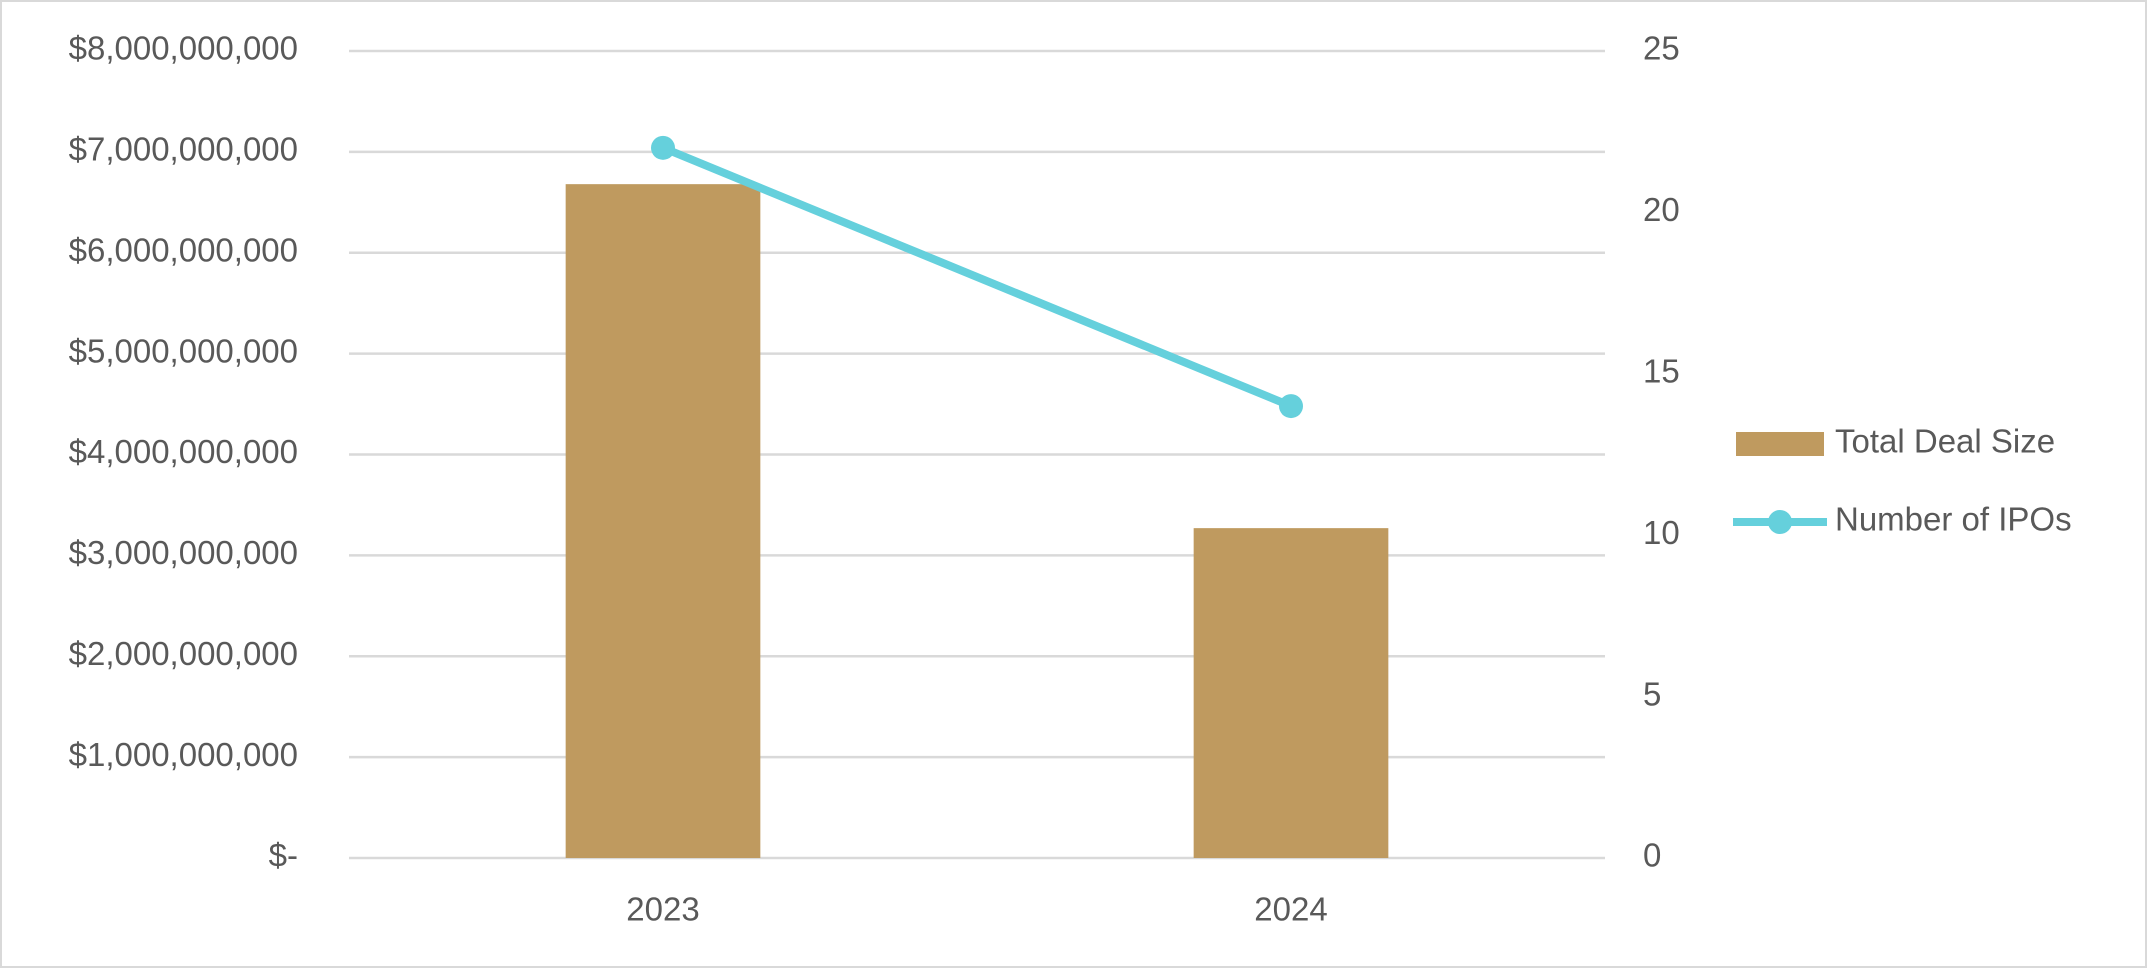 The image size is (2147, 968). Describe the element at coordinates (283, 855) in the screenshot. I see `y-tick-label: $-` at that location.